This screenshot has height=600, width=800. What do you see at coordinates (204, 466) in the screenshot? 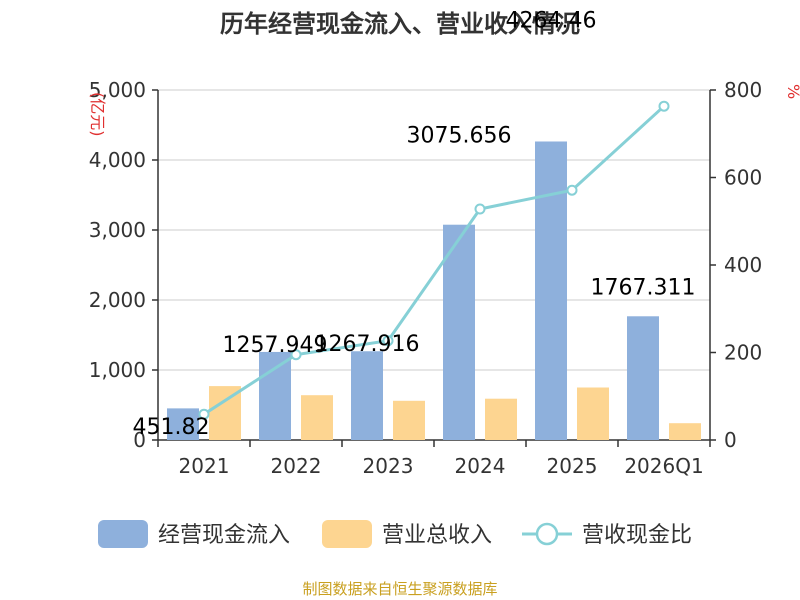
I see `x-tick-label: 2021` at bounding box center [204, 466].